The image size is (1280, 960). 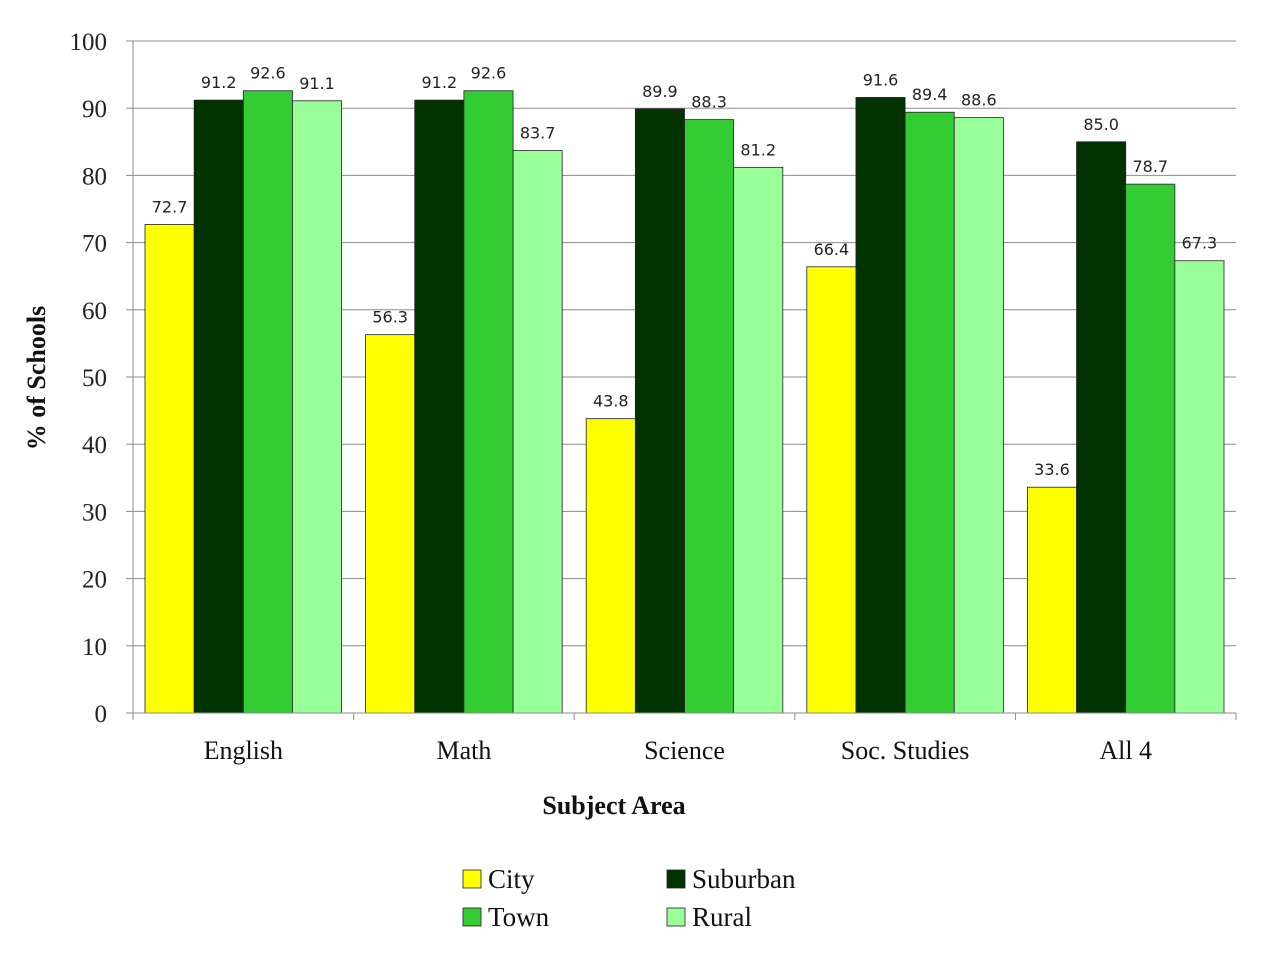 I want to click on x-tick-labels: English Math Science Soc. Studies All 4, so click(x=678, y=750).